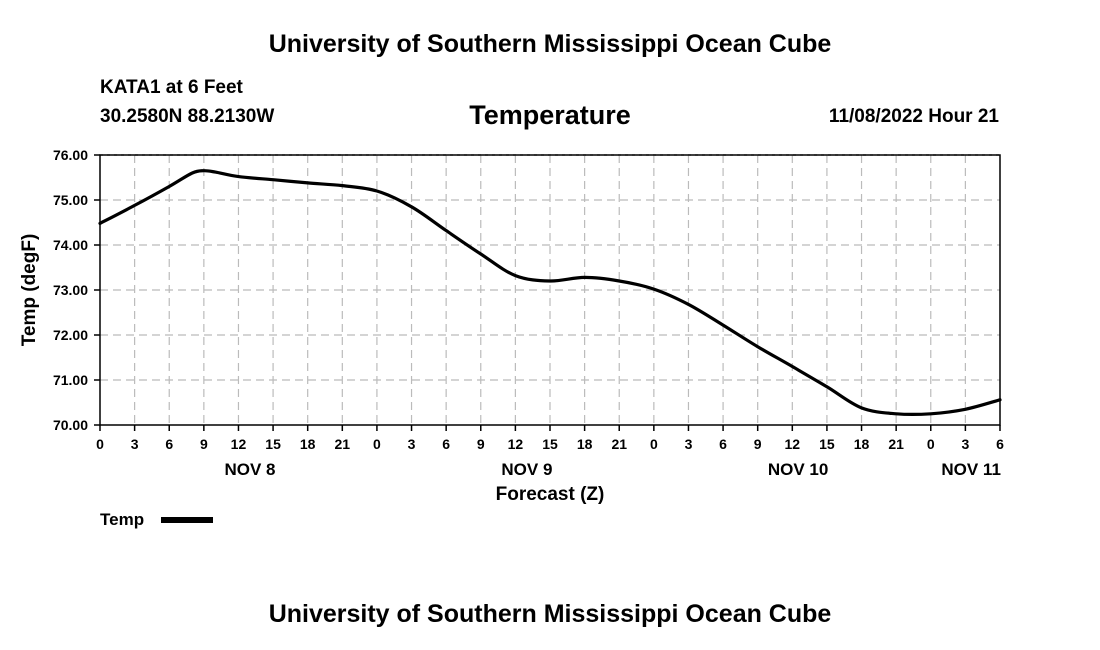 This screenshot has width=1100, height=650. Describe the element at coordinates (612, 469) in the screenshot. I see `day-labels: NOV 8 NOV 9 NOV 10 NOV 11` at that location.